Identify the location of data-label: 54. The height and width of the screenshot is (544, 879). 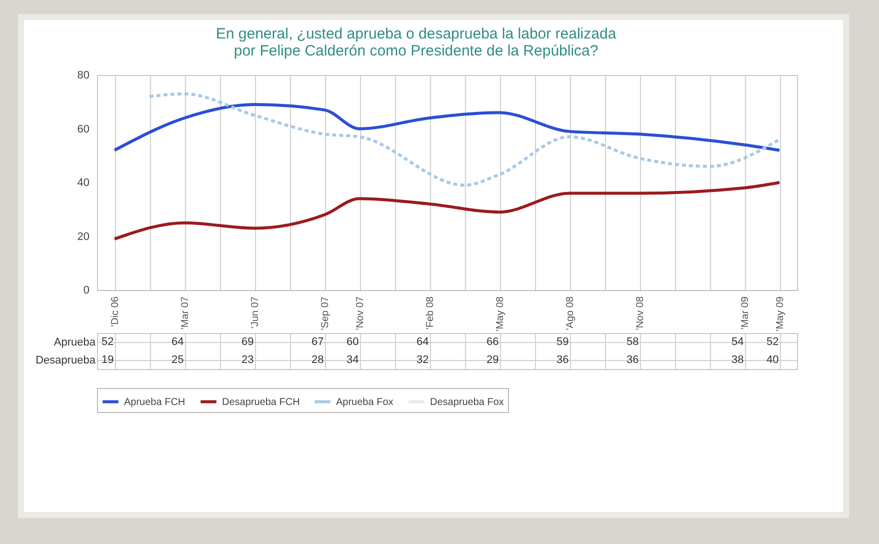
(738, 342).